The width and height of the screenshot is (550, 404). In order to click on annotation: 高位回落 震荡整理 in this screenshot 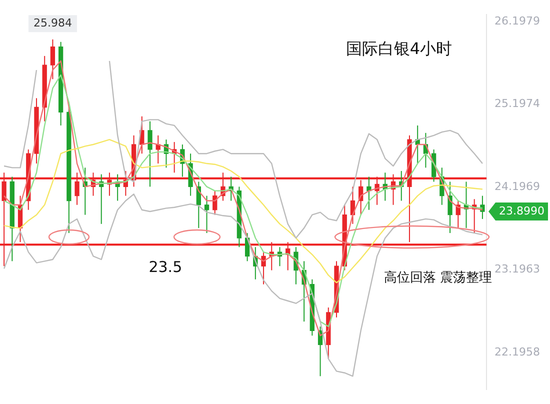, I will do `click(438, 277)`.